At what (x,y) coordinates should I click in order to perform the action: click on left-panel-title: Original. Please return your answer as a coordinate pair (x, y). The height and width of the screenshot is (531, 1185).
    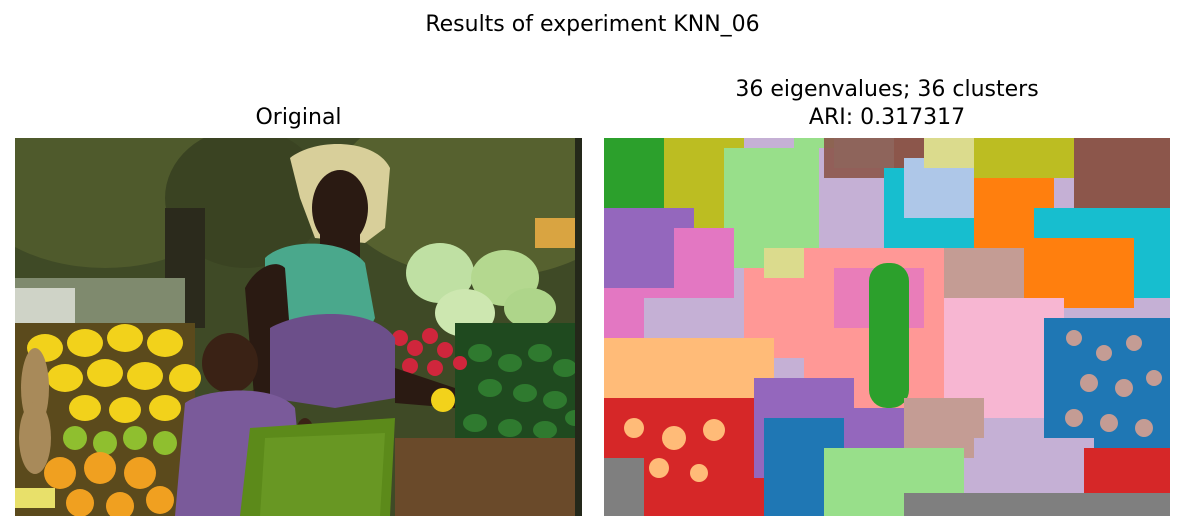
    Looking at the image, I should click on (298, 117).